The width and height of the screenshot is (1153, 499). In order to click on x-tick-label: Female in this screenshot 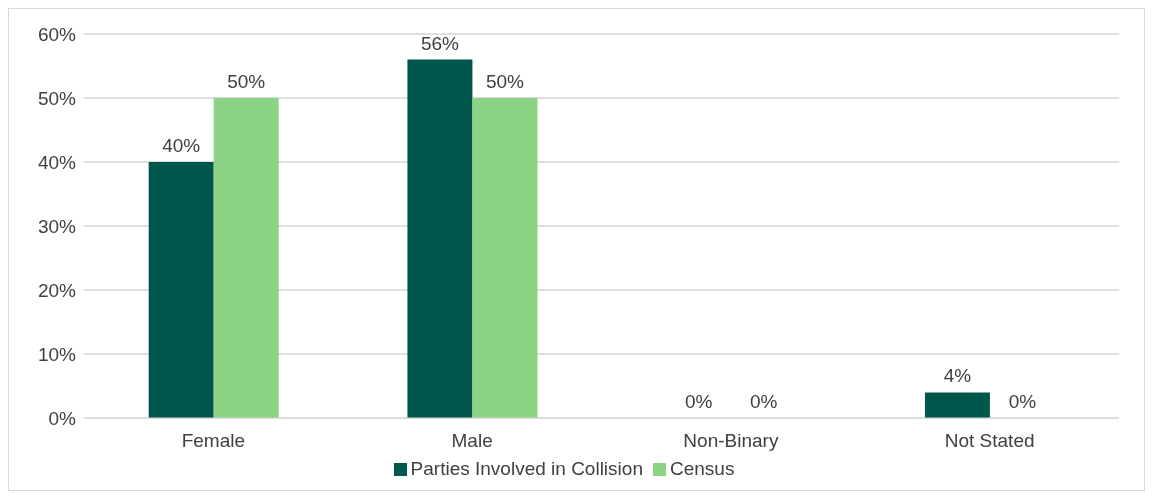, I will do `click(213, 441)`.